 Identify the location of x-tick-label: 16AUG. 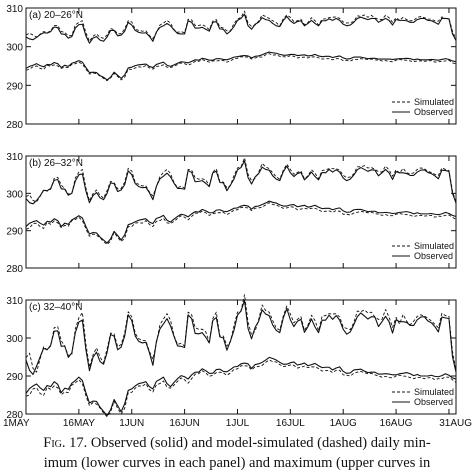
(396, 423).